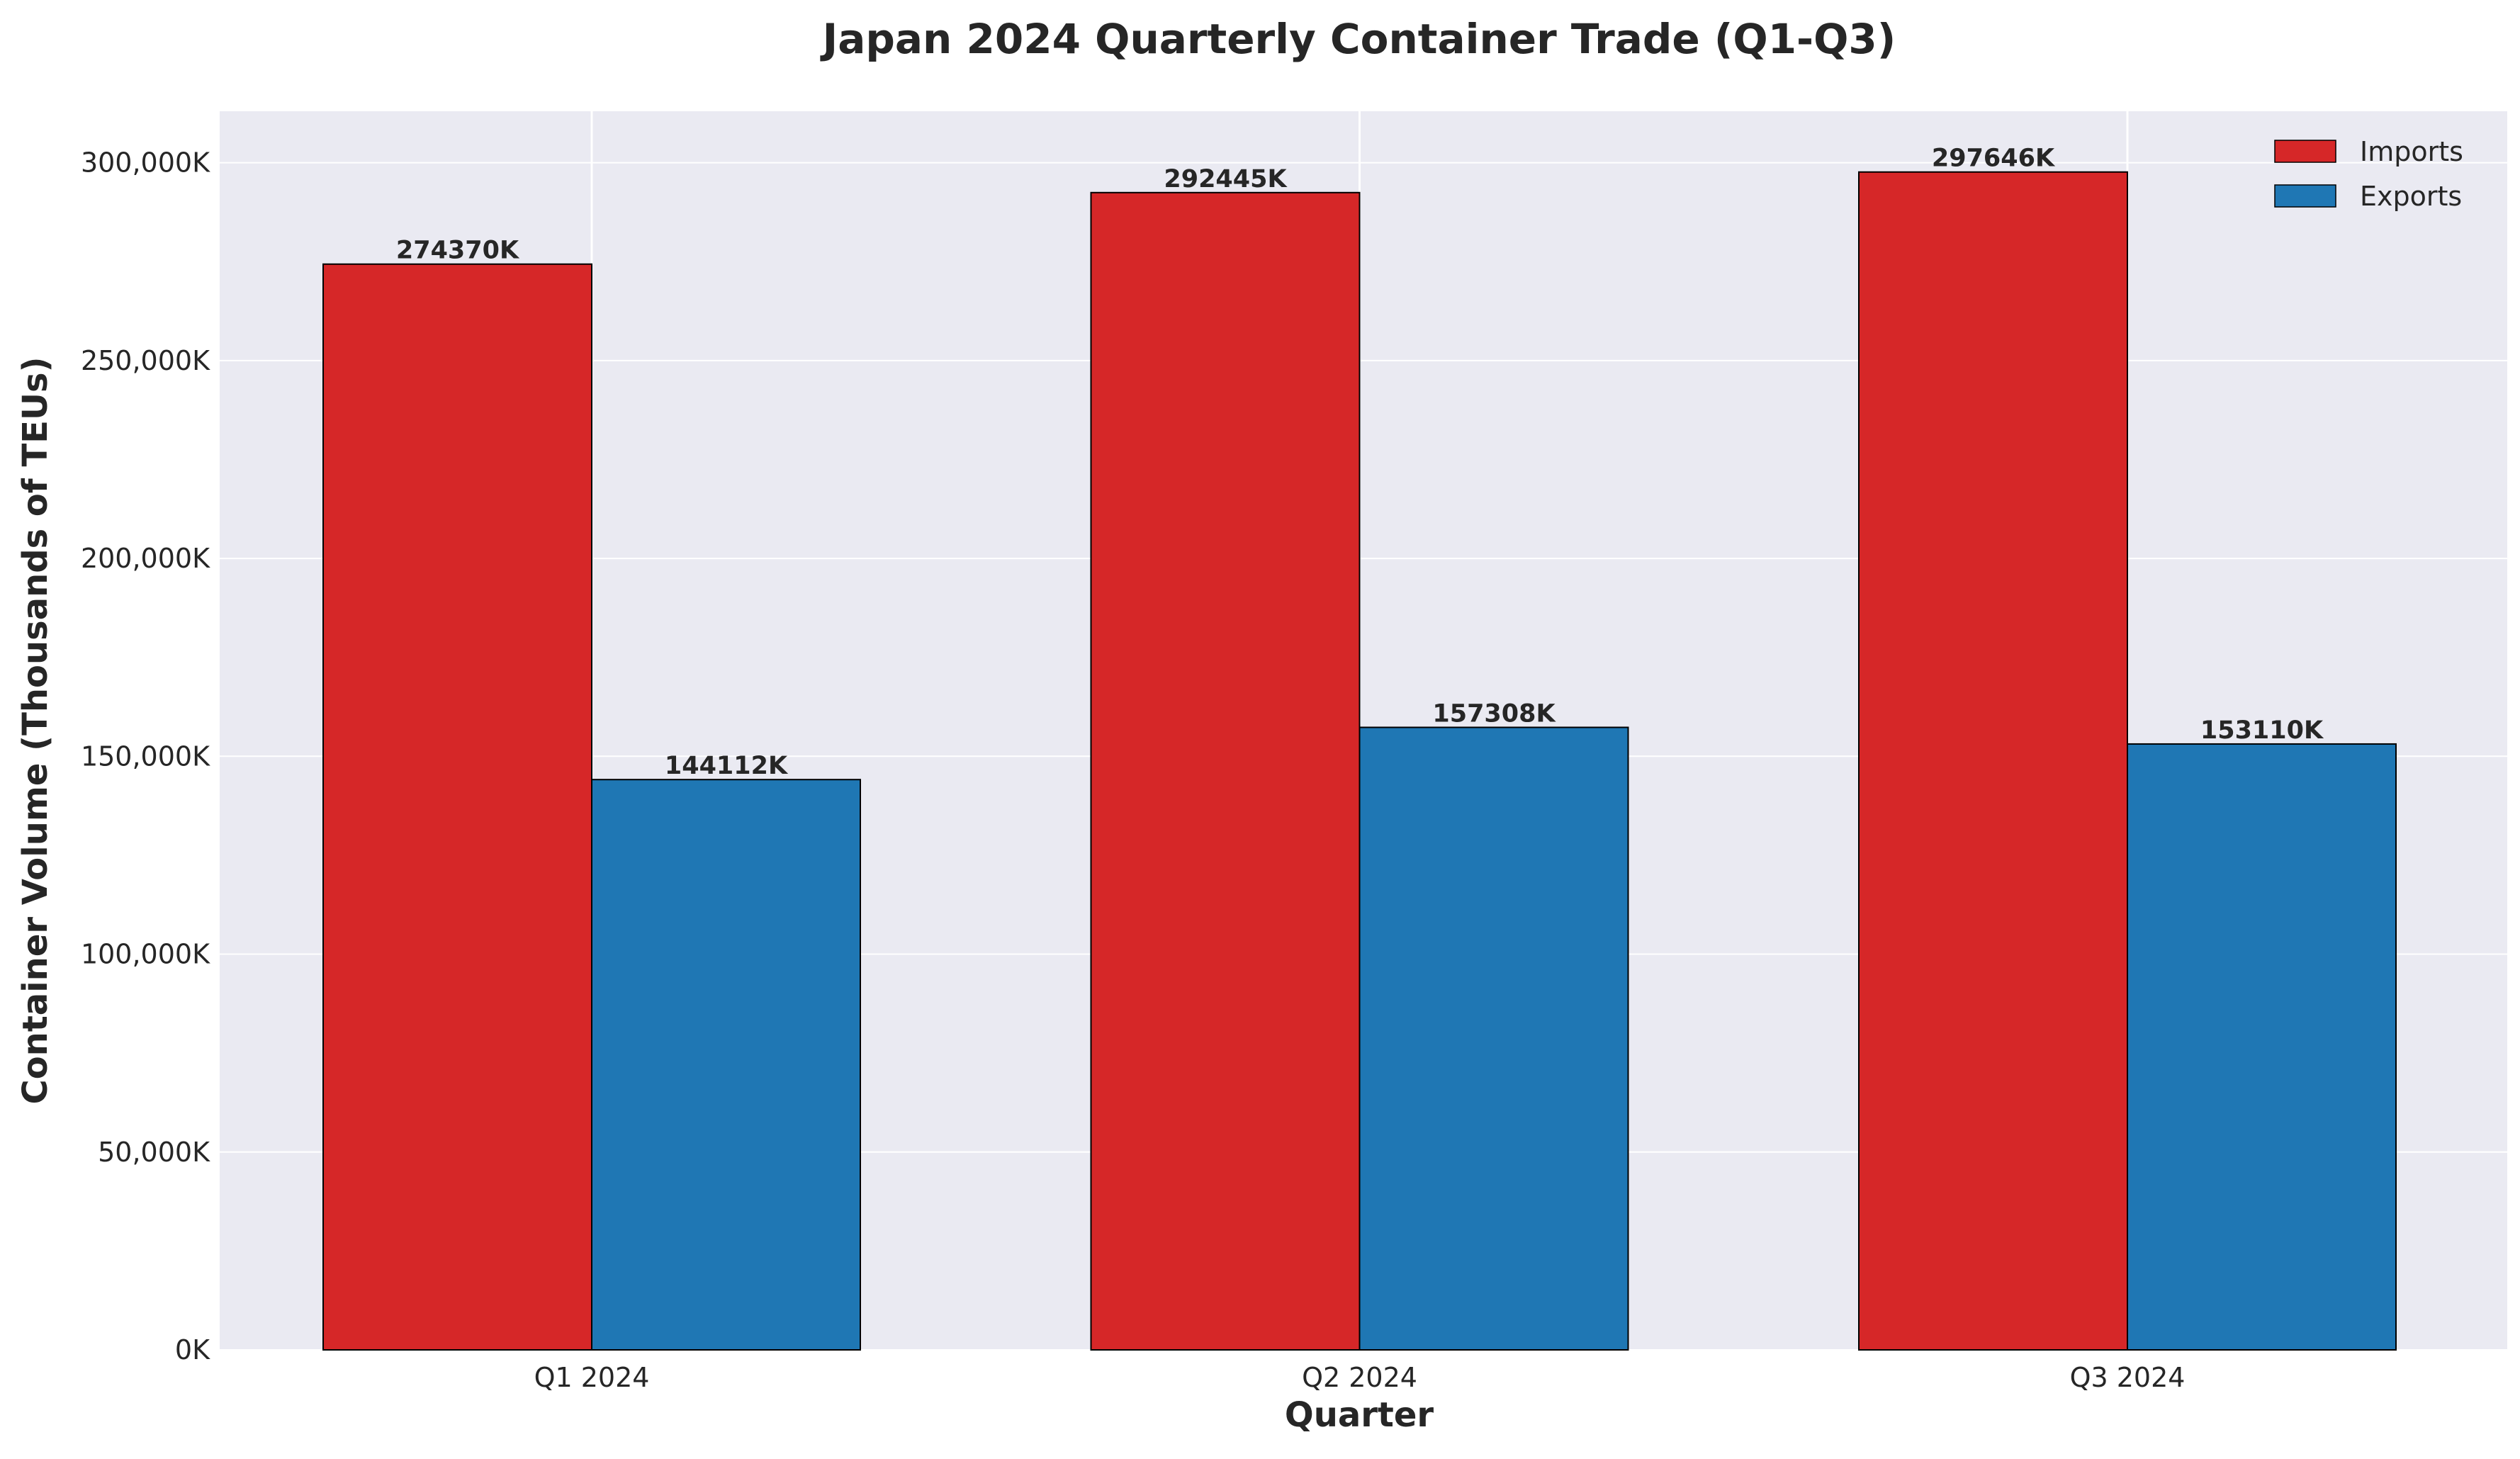  I want to click on y-tick-label: 100,000K, so click(145, 955).